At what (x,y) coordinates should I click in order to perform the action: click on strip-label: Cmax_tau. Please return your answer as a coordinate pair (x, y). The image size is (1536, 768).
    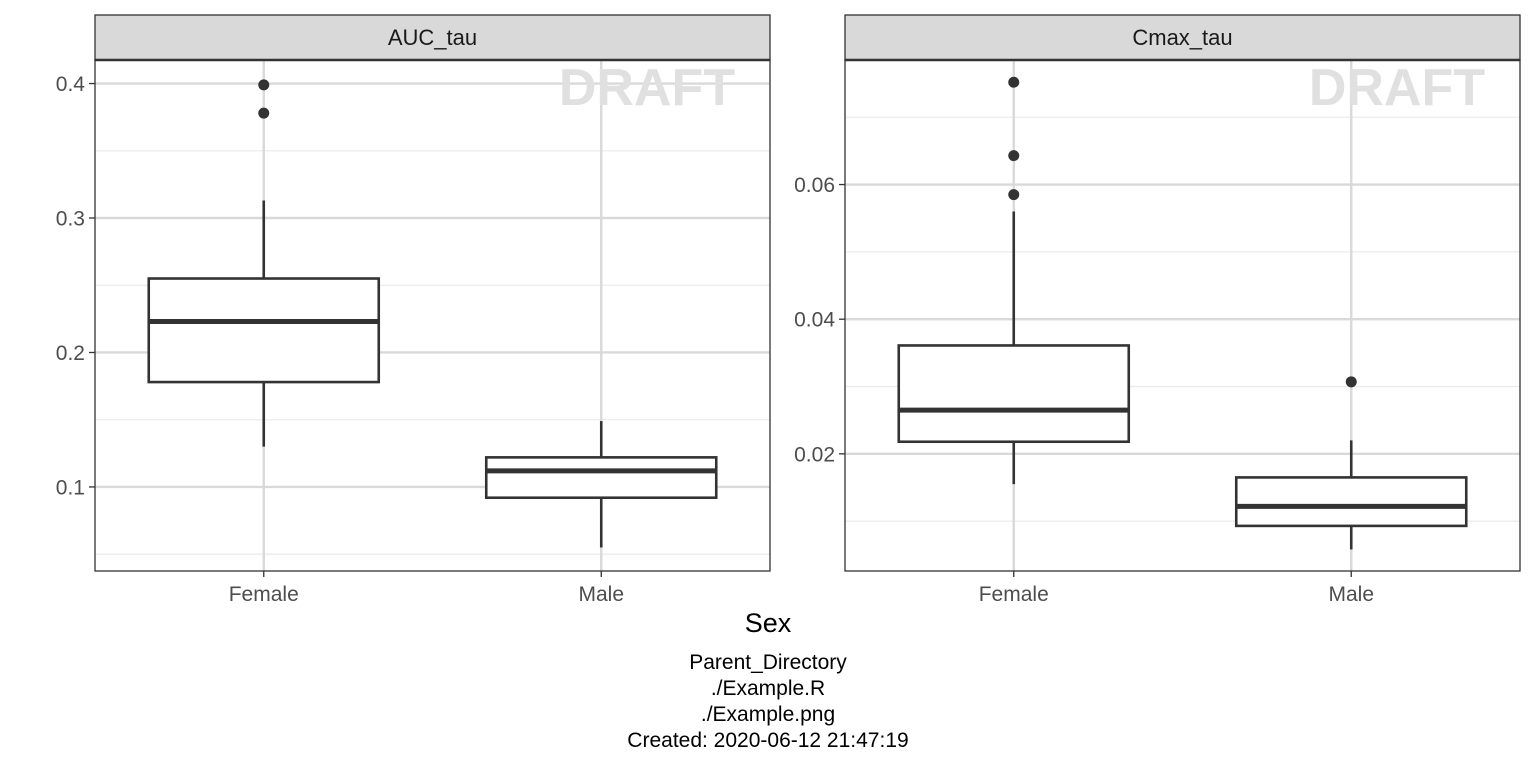
    Looking at the image, I should click on (1182, 37).